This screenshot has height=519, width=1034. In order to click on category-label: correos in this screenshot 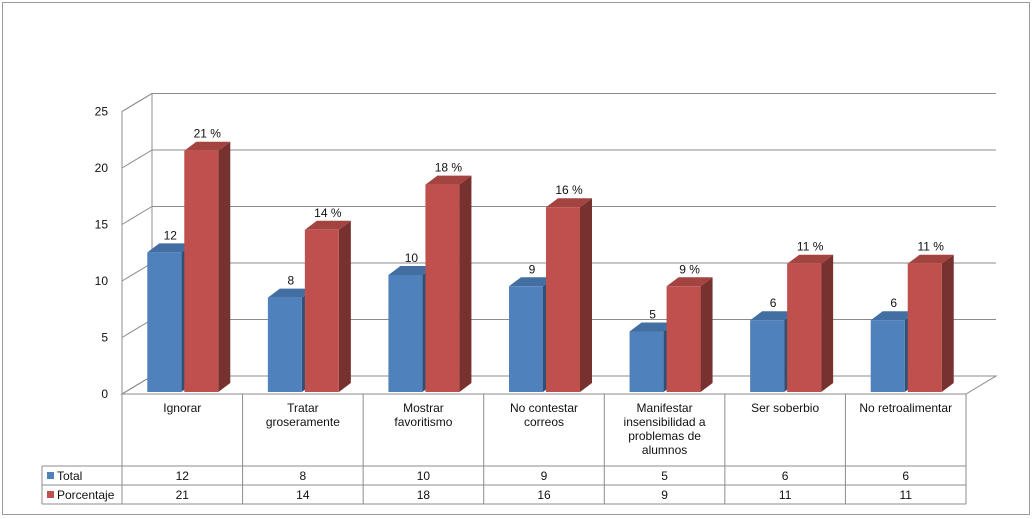, I will do `click(544, 422)`.